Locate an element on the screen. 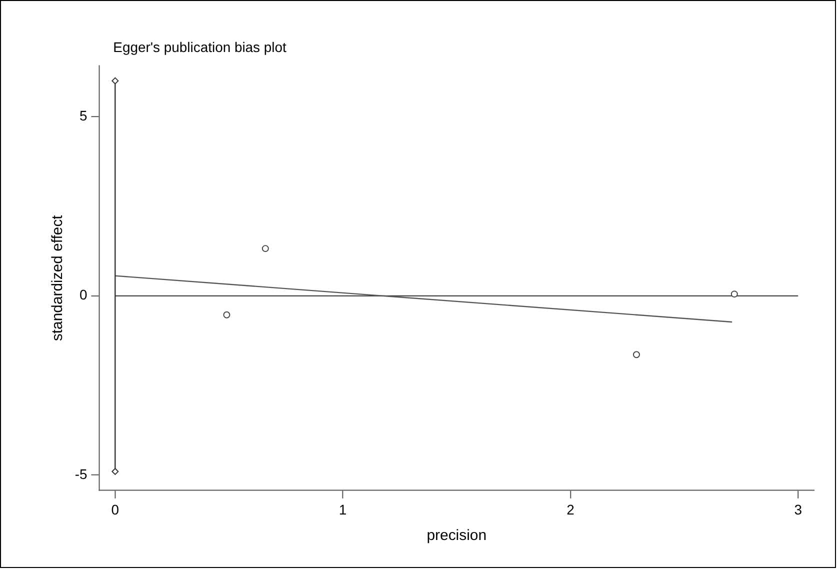 The image size is (838, 570). y-tick-label: -5 is located at coordinates (81, 474).